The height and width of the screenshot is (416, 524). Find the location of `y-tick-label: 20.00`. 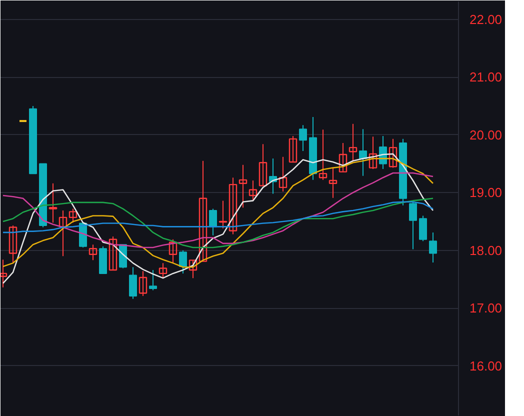

y-tick-label: 20.00 is located at coordinates (486, 134).